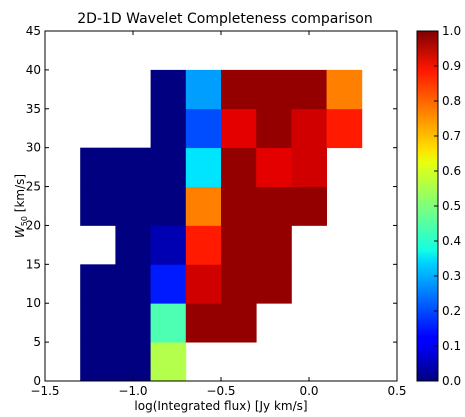 The height and width of the screenshot is (417, 465). What do you see at coordinates (451, 346) in the screenshot?
I see `colorbar-tick-label: 0.1` at bounding box center [451, 346].